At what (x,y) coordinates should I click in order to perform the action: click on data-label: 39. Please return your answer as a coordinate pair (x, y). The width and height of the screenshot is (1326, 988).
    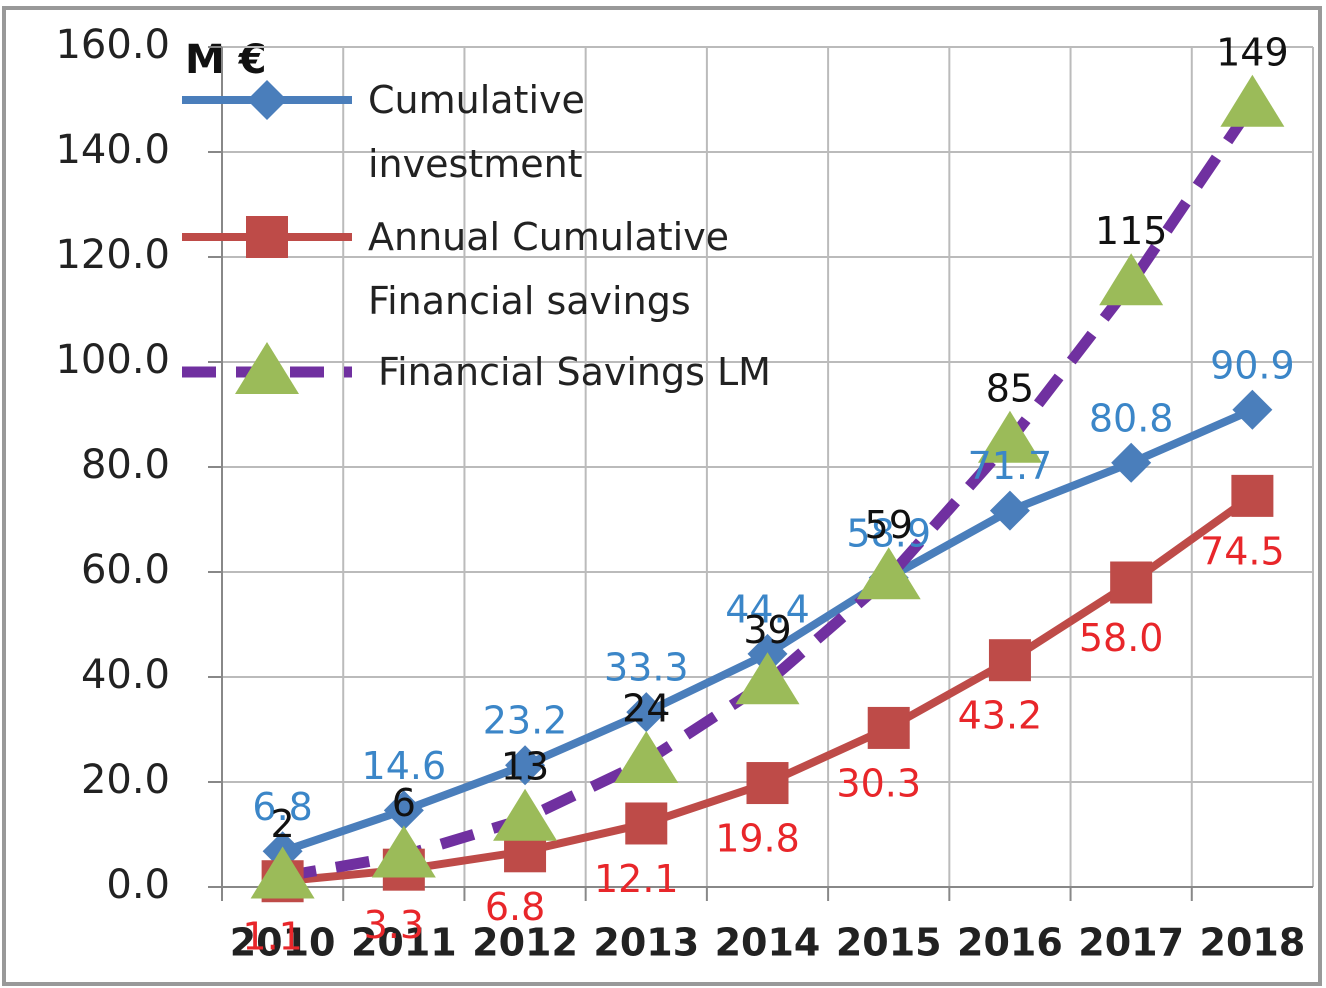
    Looking at the image, I should click on (767, 630).